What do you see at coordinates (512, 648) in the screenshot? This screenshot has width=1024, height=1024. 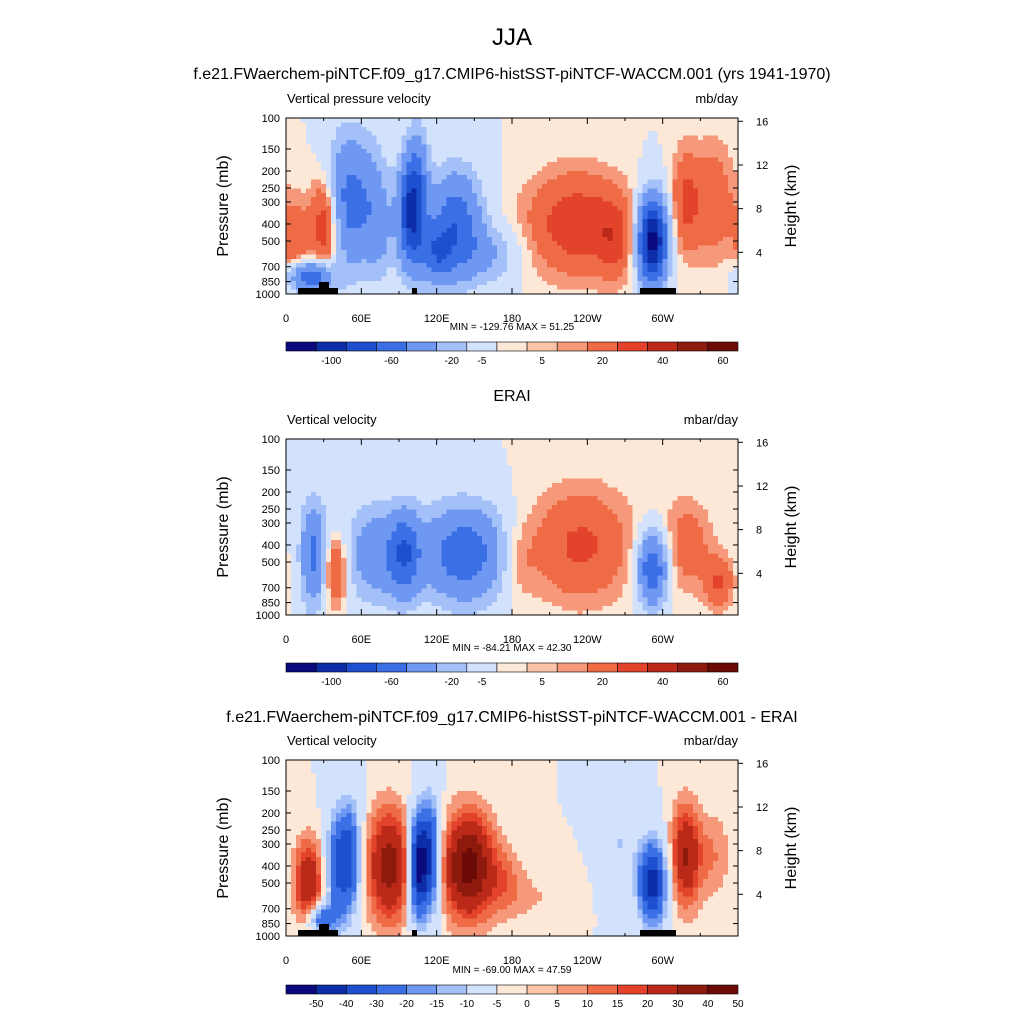 I see `panel-2-stats: MIN = -84.21 MAX = 42.30` at bounding box center [512, 648].